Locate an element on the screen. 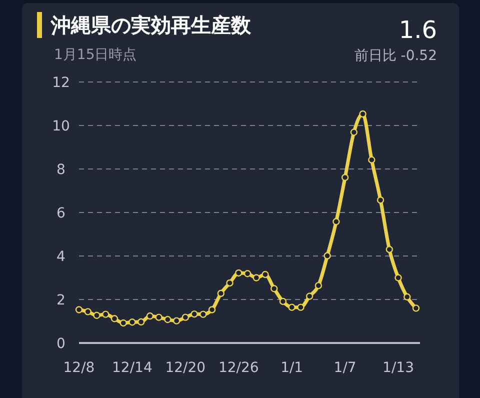 This screenshot has width=480, height=398. x-tick-label: 1/1 is located at coordinates (292, 368).